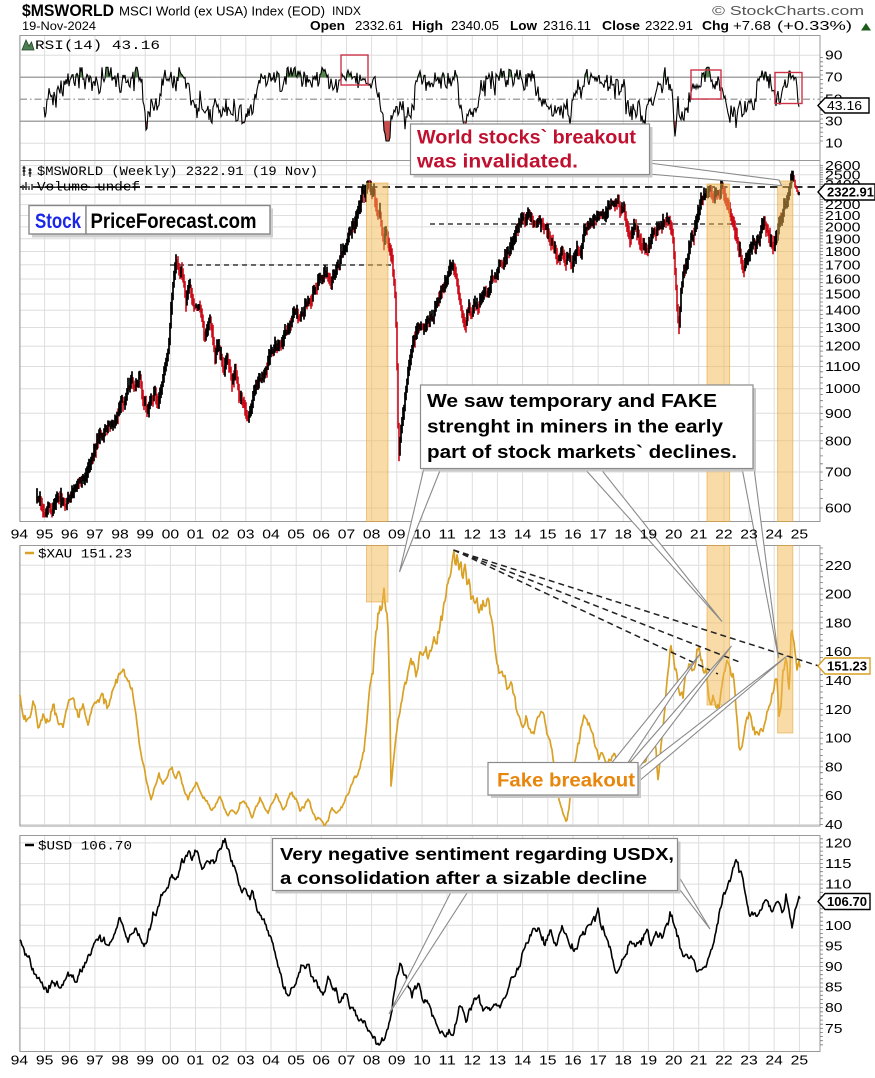 The width and height of the screenshot is (875, 1078). Describe the element at coordinates (548, 535) in the screenshot. I see `svg-text: 15` at that location.